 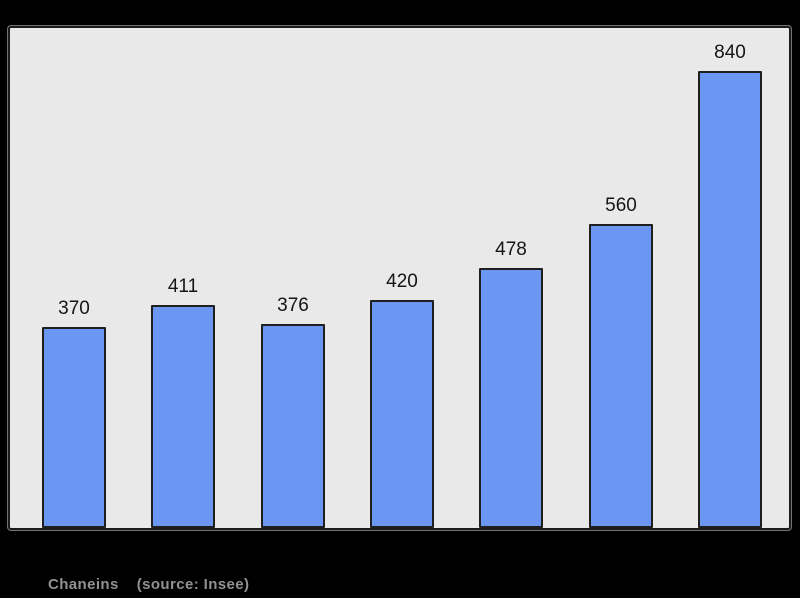 I want to click on bar-value-label: 420, so click(x=402, y=281).